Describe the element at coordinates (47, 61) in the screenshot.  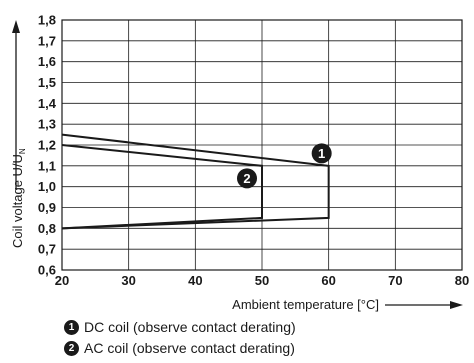
I see `y-tick-label: 1,6` at that location.